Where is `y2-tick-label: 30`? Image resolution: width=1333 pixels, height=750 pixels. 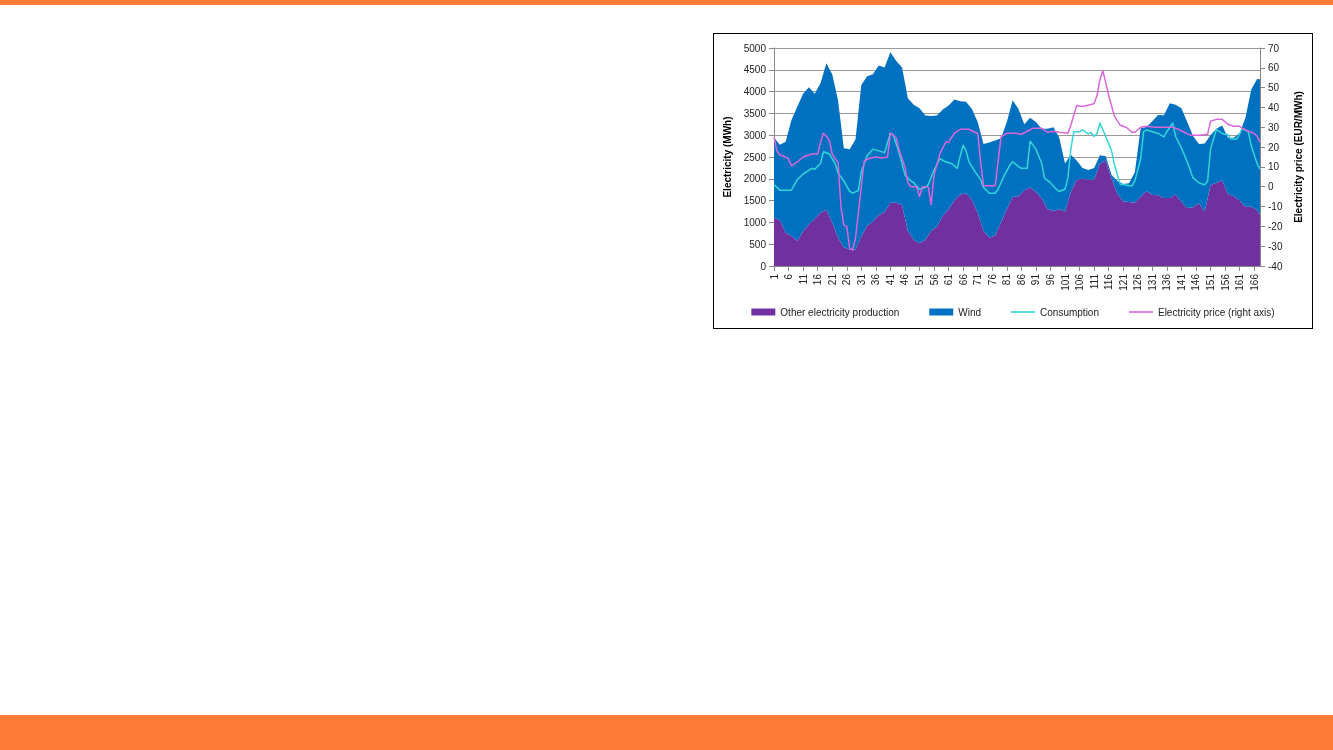 y2-tick-label: 30 is located at coordinates (1274, 127).